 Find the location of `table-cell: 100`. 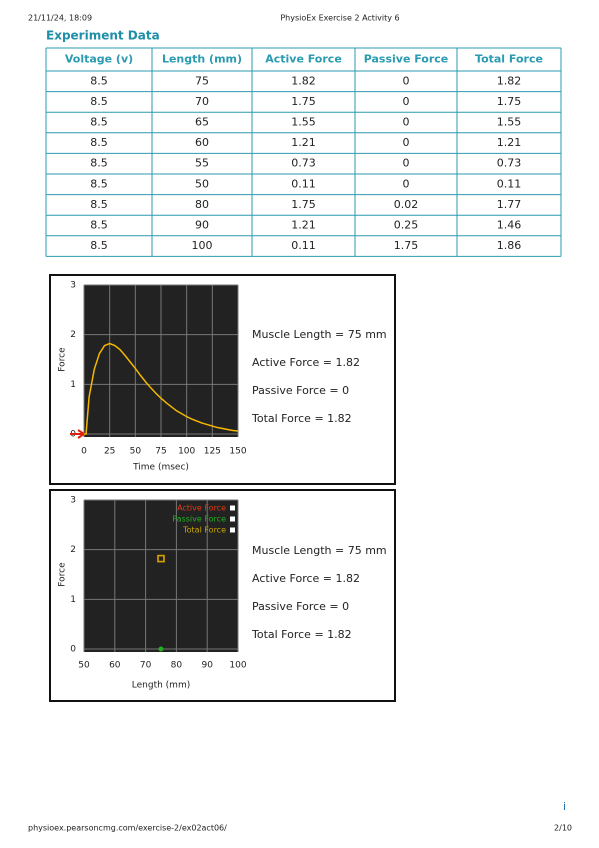

table-cell: 100 is located at coordinates (202, 245).